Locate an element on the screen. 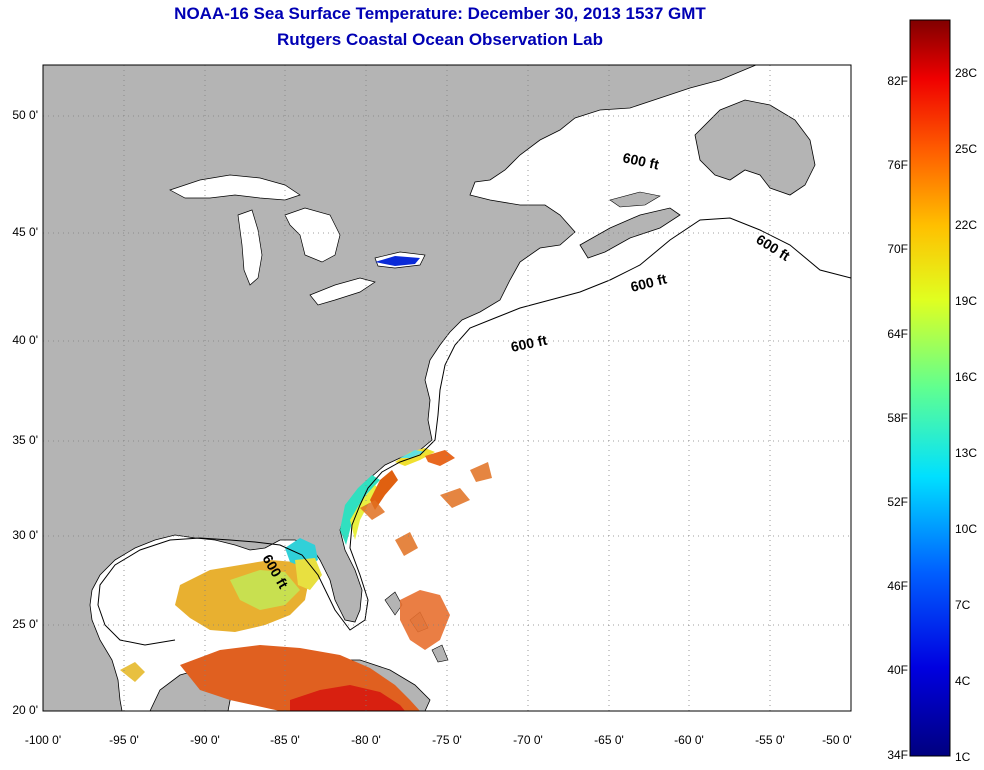 This screenshot has width=984, height=770. sst-data is located at coordinates (306, 579).